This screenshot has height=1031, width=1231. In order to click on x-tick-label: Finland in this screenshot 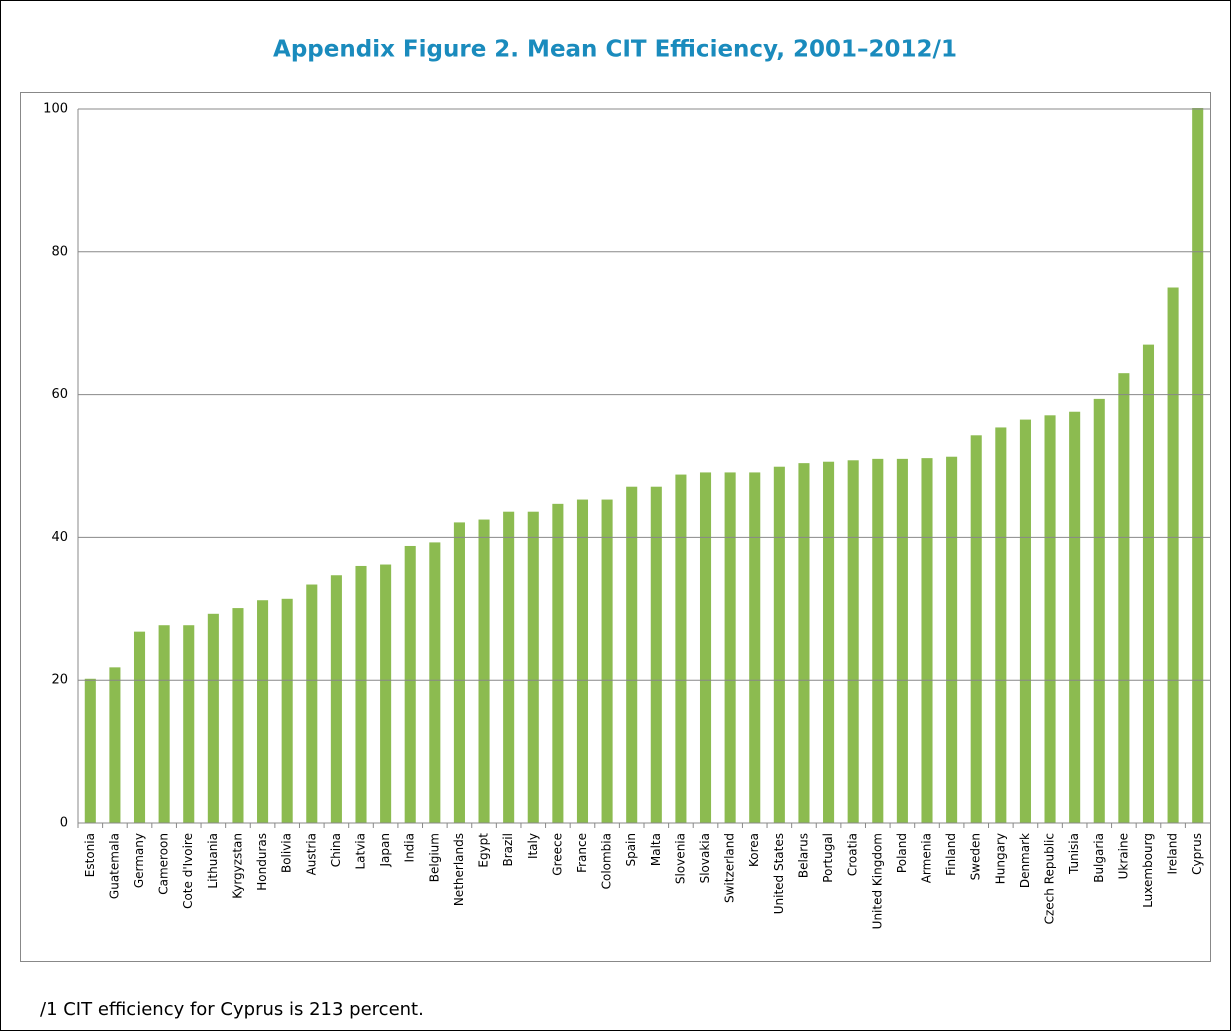, I will do `click(951, 854)`.